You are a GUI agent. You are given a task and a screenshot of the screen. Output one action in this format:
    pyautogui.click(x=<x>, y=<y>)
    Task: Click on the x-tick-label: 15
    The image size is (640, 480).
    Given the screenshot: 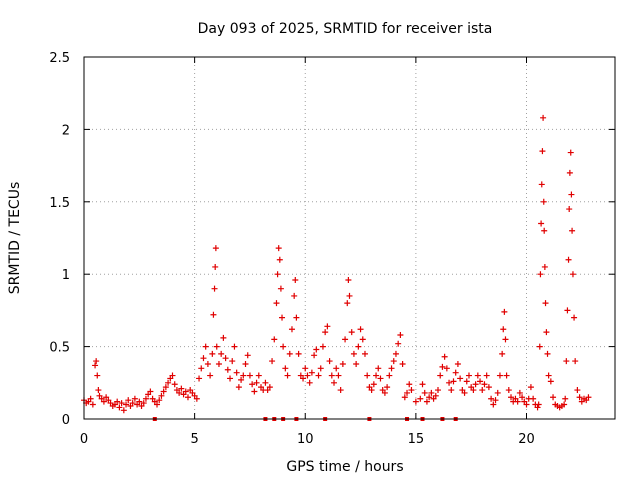 What is the action you would take?
    pyautogui.click(x=416, y=439)
    